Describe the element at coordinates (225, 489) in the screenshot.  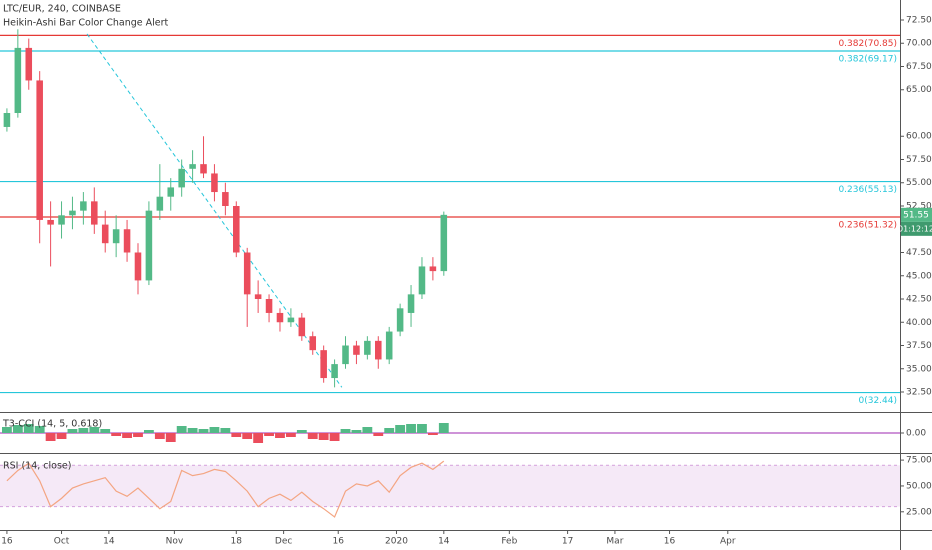
I see `rsi-line` at that location.